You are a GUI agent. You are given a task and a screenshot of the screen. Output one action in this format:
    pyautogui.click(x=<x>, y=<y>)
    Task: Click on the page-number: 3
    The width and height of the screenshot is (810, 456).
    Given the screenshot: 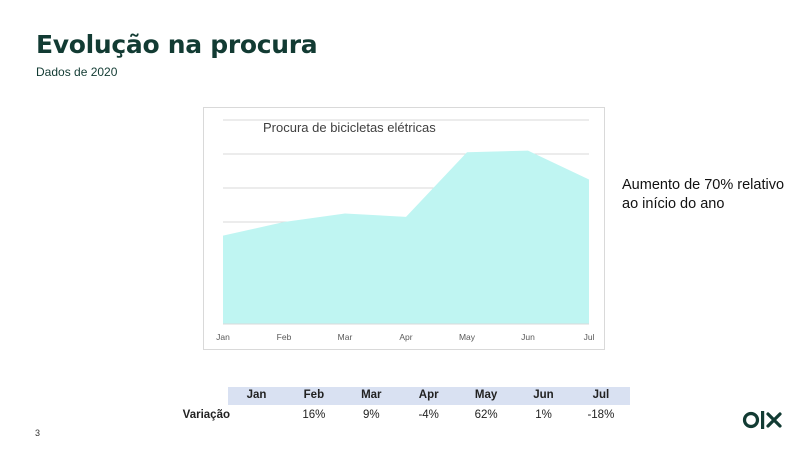 What is the action you would take?
    pyautogui.click(x=38, y=433)
    